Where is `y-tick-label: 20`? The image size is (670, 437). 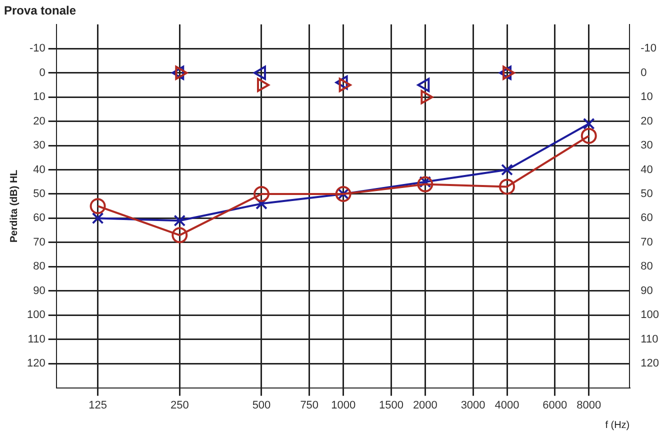 y-tick-label: 20 is located at coordinates (39, 121).